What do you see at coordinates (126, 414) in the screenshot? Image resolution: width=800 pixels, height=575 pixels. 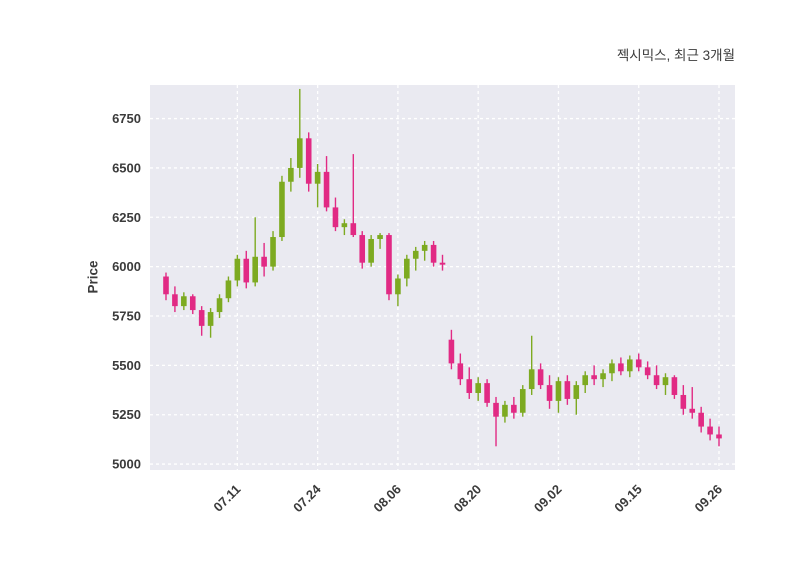 I see `y-tick-label: 5250` at bounding box center [126, 414].